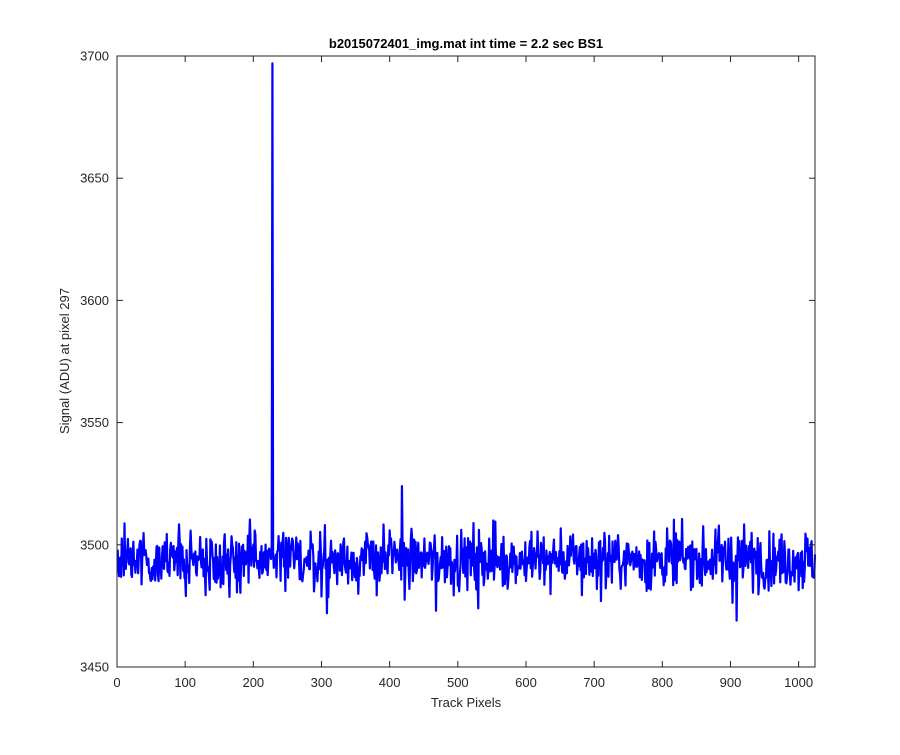 This screenshot has width=900, height=755. Describe the element at coordinates (662, 682) in the screenshot. I see `x-tick-label: 800` at that location.